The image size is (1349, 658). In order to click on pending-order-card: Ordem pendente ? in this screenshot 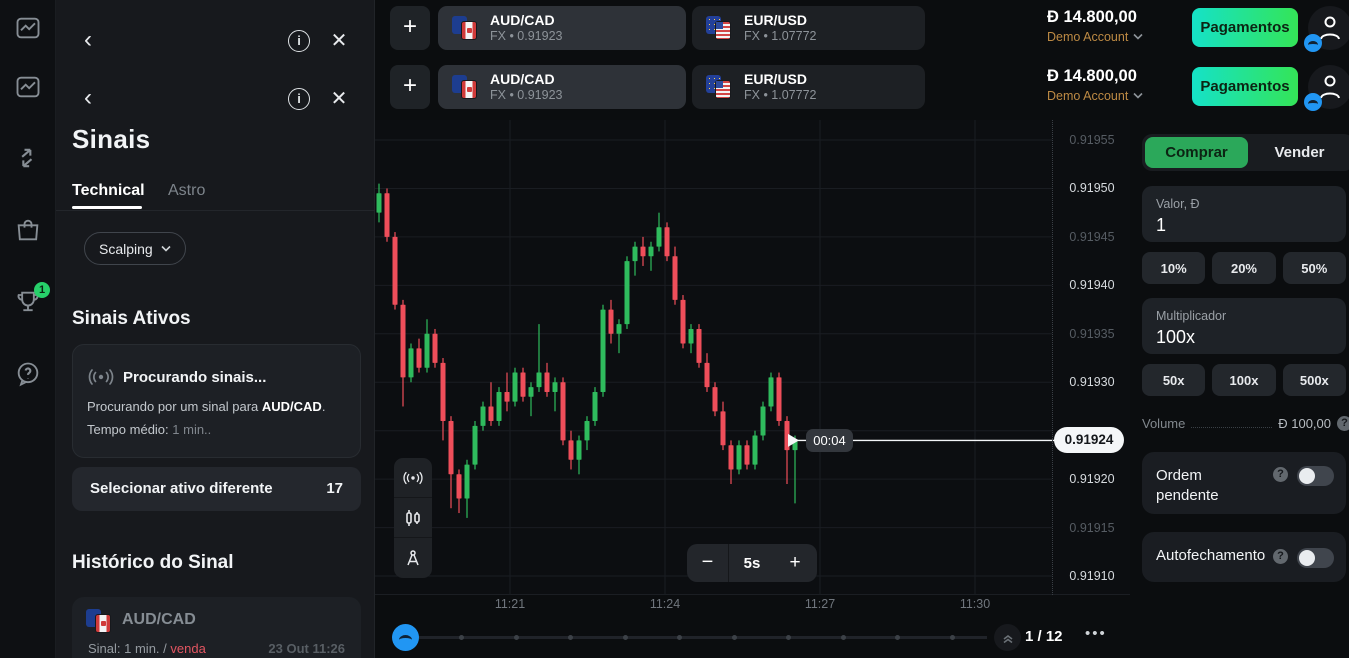, I will do `click(1244, 483)`.